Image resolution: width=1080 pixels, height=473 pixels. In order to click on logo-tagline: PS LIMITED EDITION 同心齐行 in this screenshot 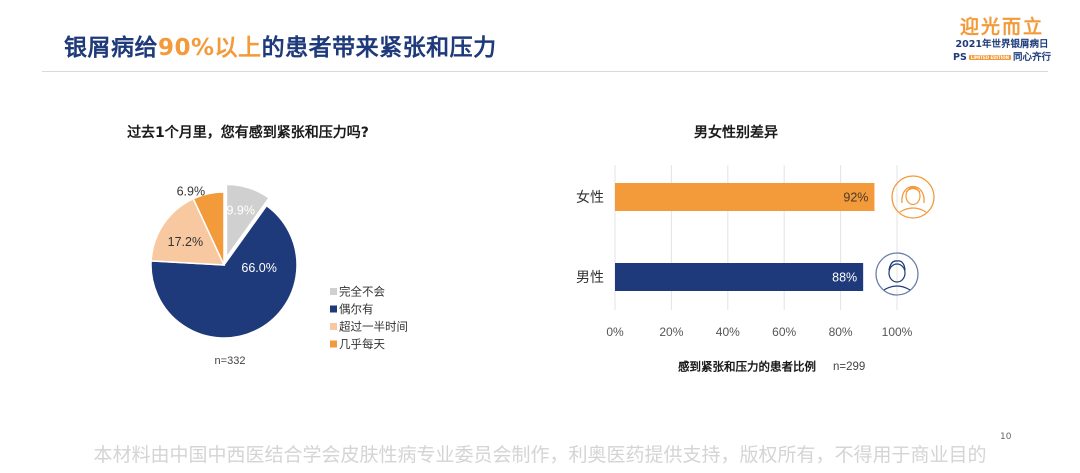, I will do `click(1002, 57)`.